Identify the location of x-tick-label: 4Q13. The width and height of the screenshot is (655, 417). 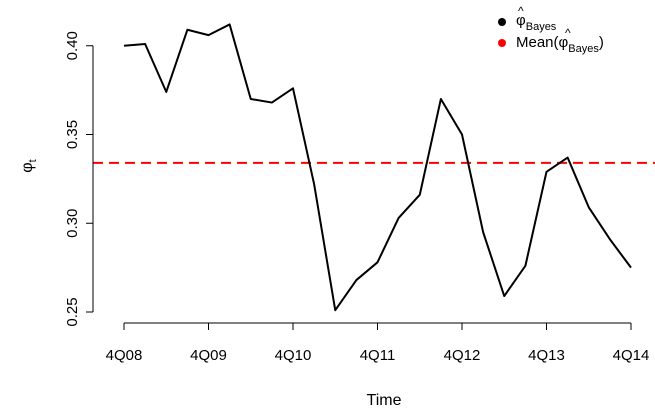
(546, 355).